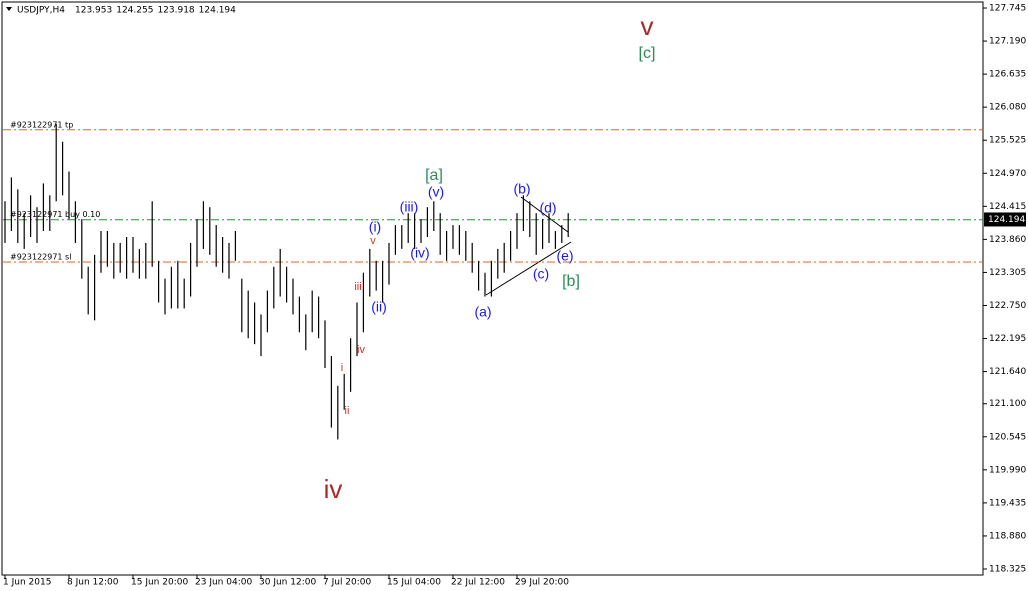 This screenshot has width=1028, height=591. Describe the element at coordinates (434, 175) in the screenshot. I see `wave-label: [a]` at that location.